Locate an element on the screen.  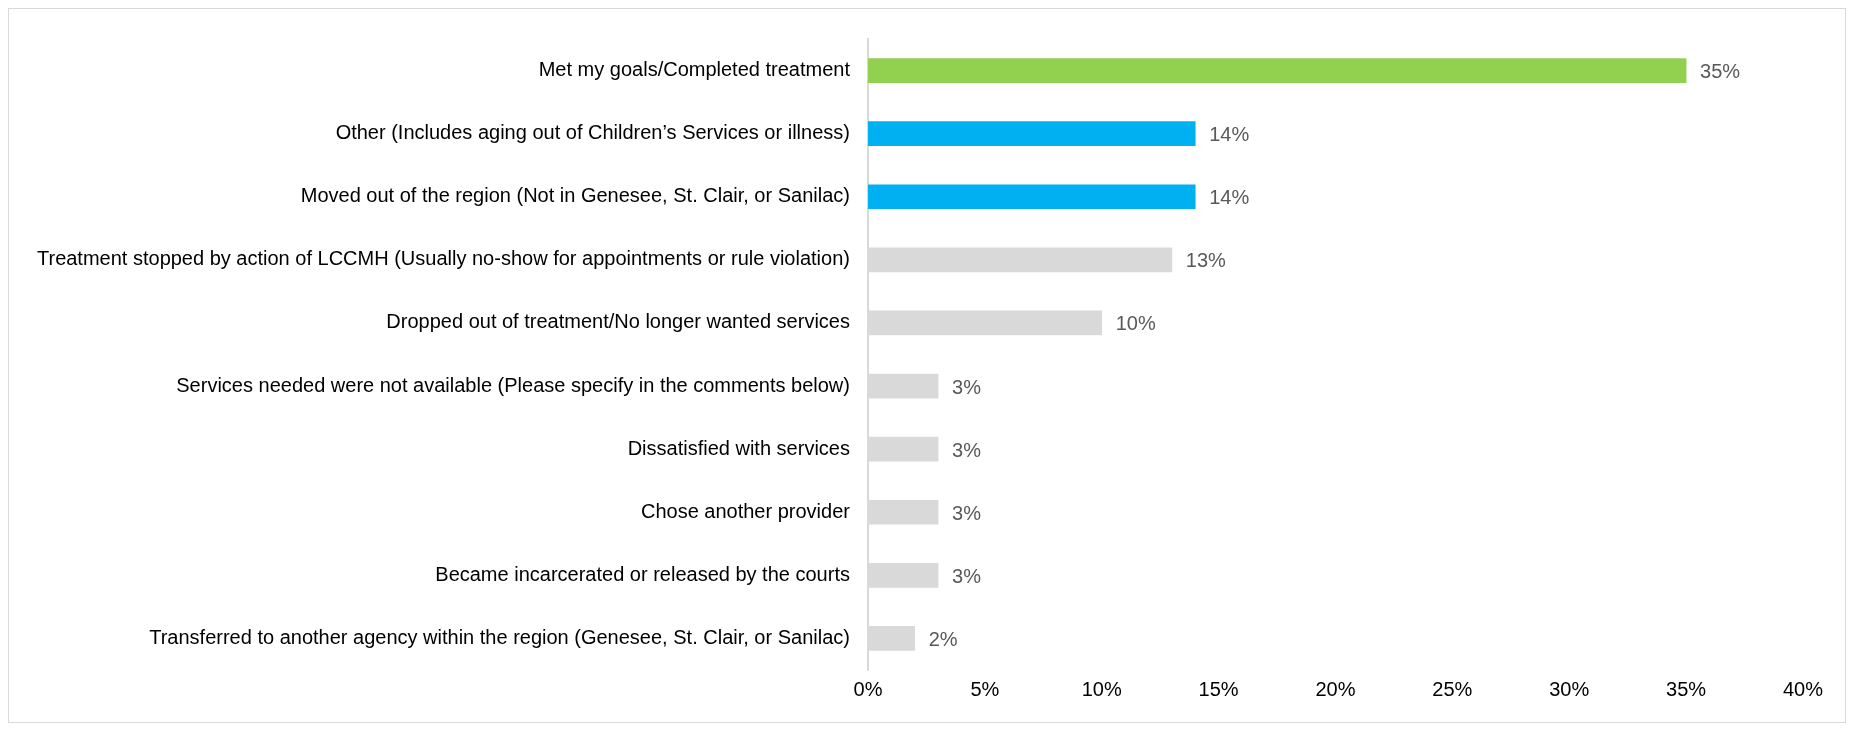
x-tick-label: 25% is located at coordinates (1452, 688).